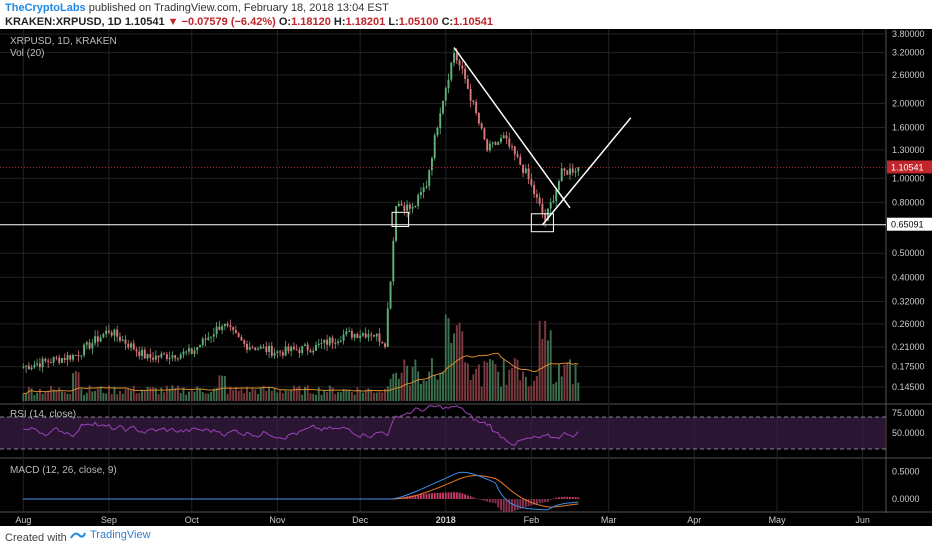  Describe the element at coordinates (45, 8) in the screenshot. I see `author-link: TheCryptoLabs` at that location.